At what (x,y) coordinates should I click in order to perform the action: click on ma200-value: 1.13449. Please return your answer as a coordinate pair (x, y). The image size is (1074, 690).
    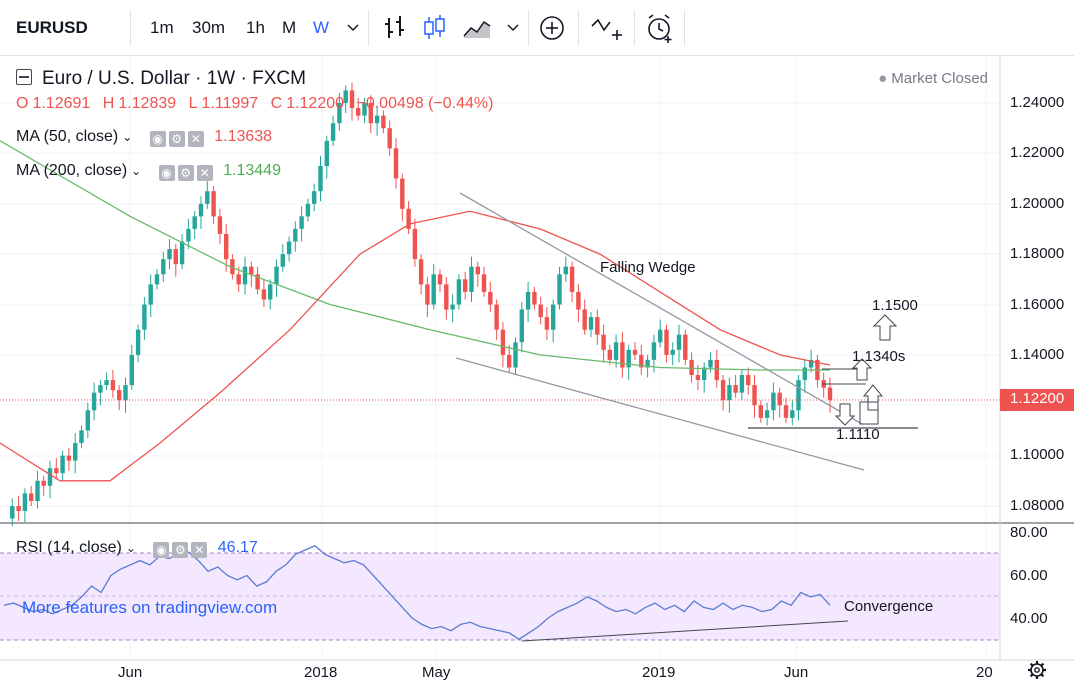
    Looking at the image, I should click on (252, 170).